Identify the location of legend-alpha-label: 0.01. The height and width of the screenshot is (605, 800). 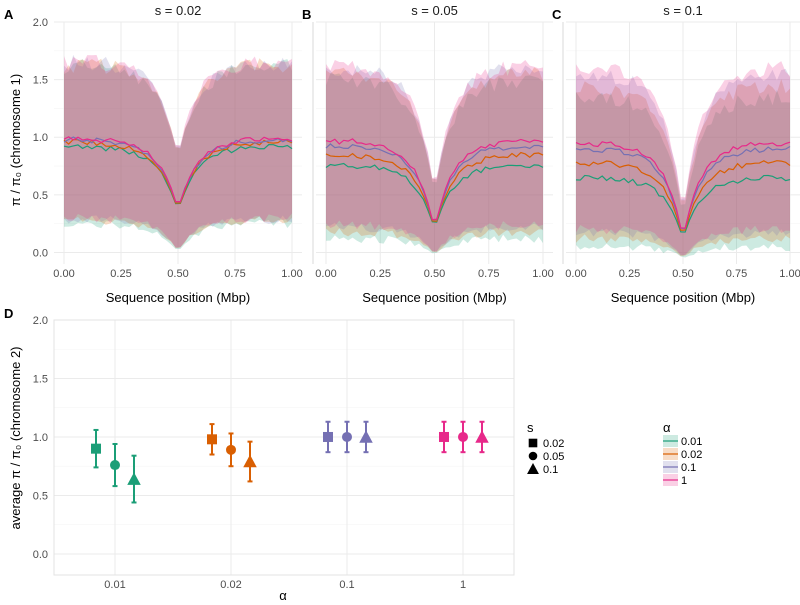
(691, 442).